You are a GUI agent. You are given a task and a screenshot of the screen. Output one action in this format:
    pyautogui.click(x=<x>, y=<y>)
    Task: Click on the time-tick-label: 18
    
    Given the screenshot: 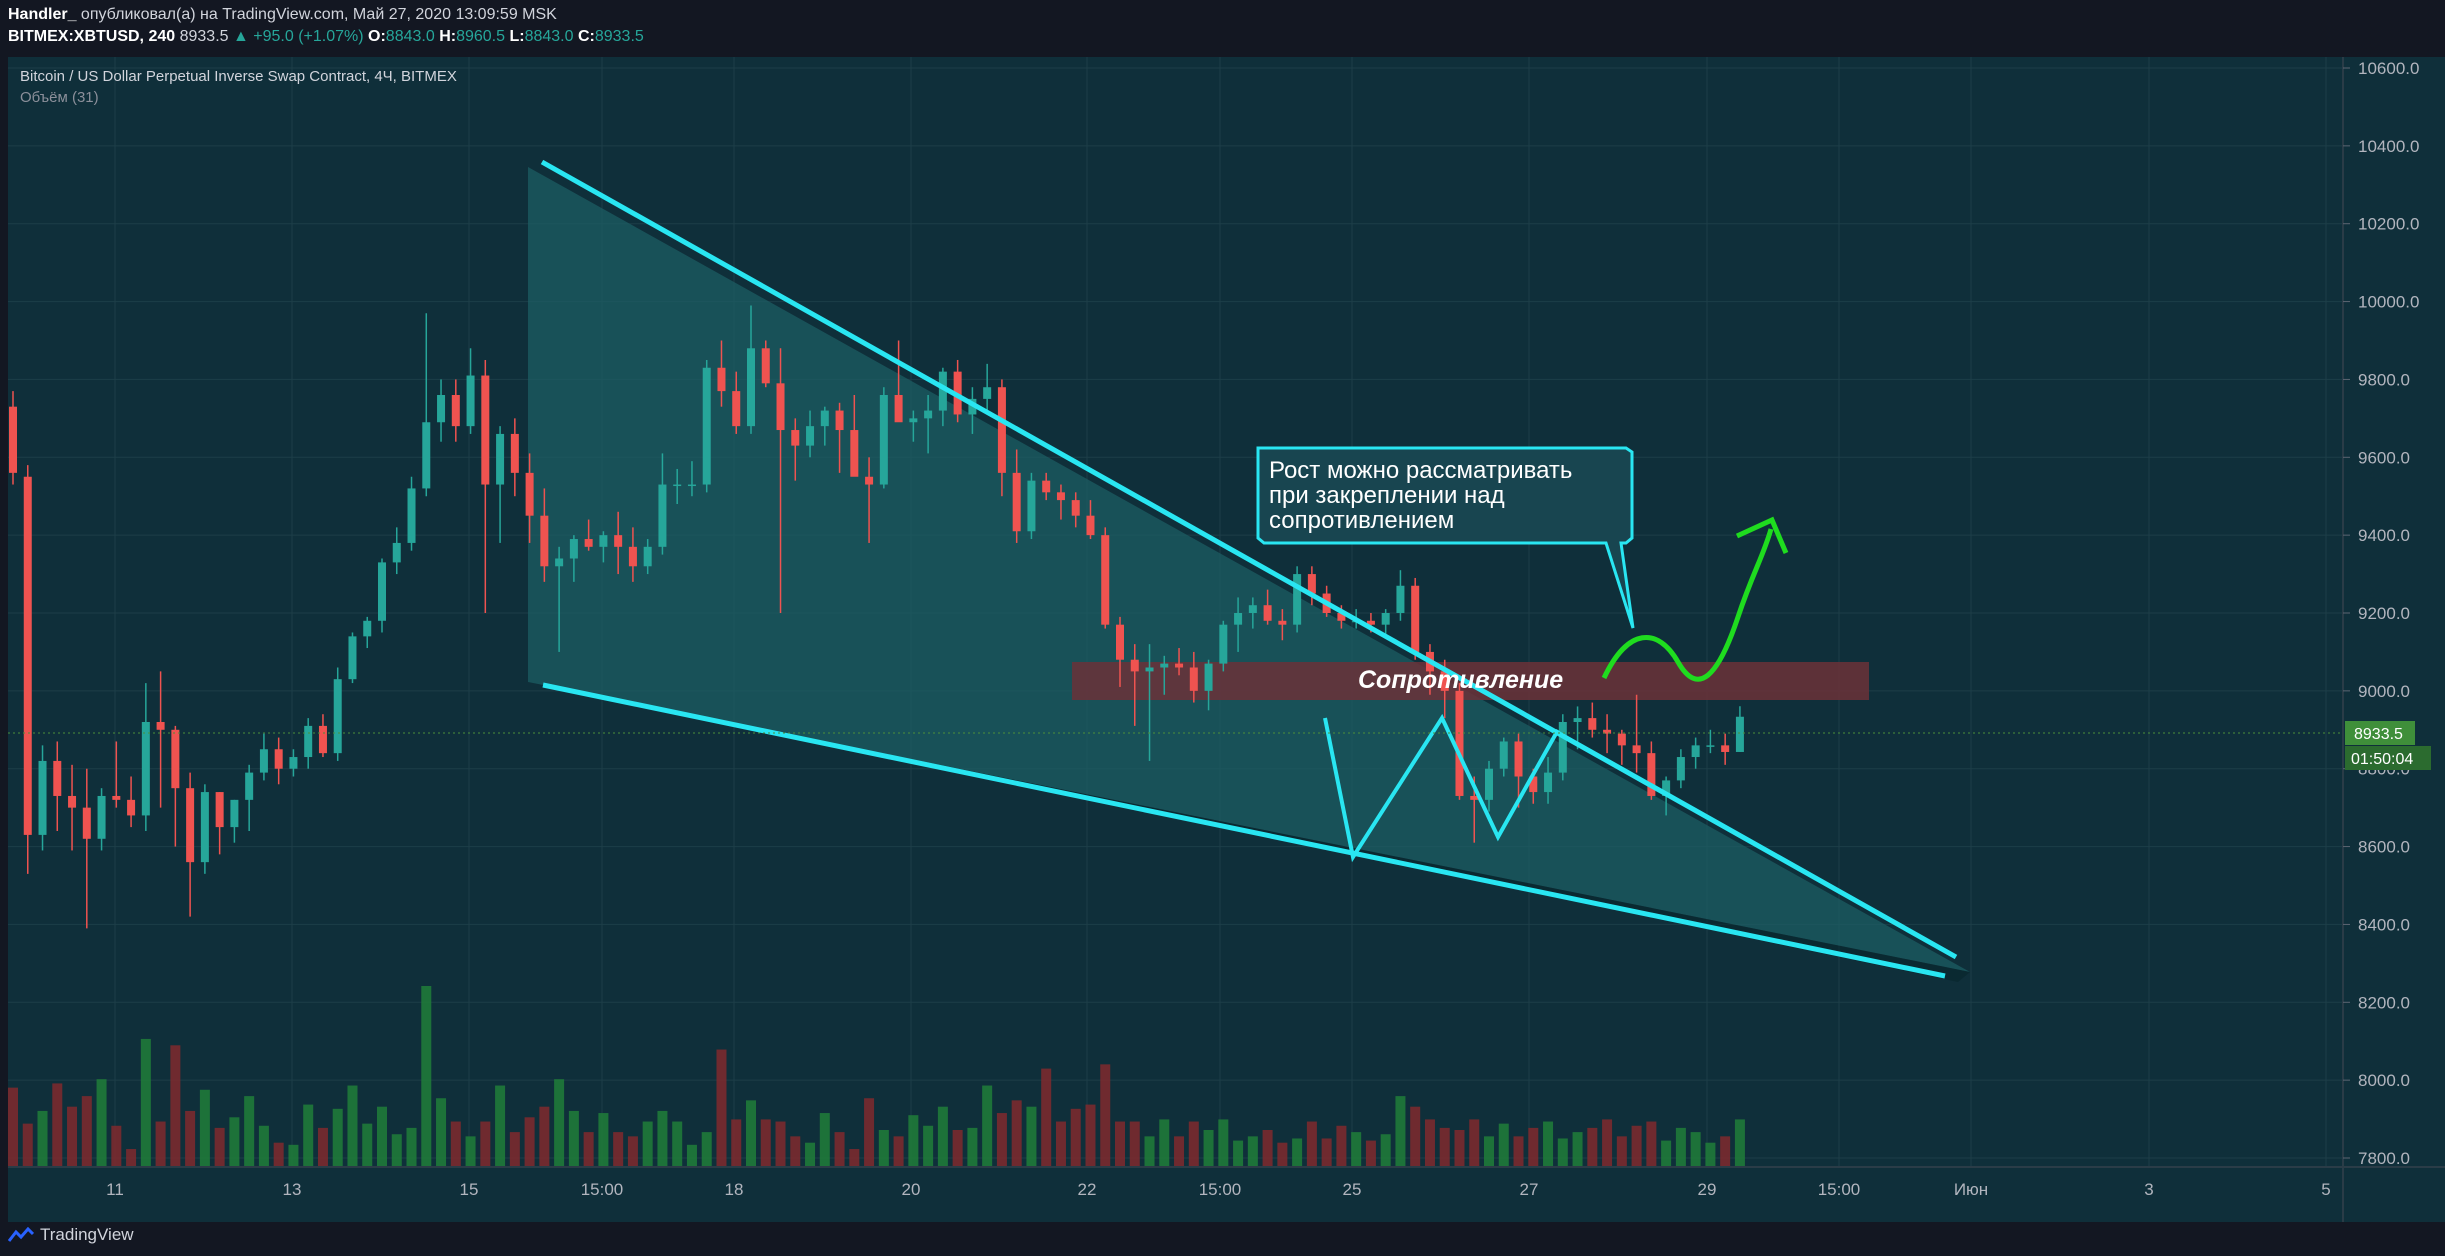 What is the action you would take?
    pyautogui.click(x=734, y=1189)
    